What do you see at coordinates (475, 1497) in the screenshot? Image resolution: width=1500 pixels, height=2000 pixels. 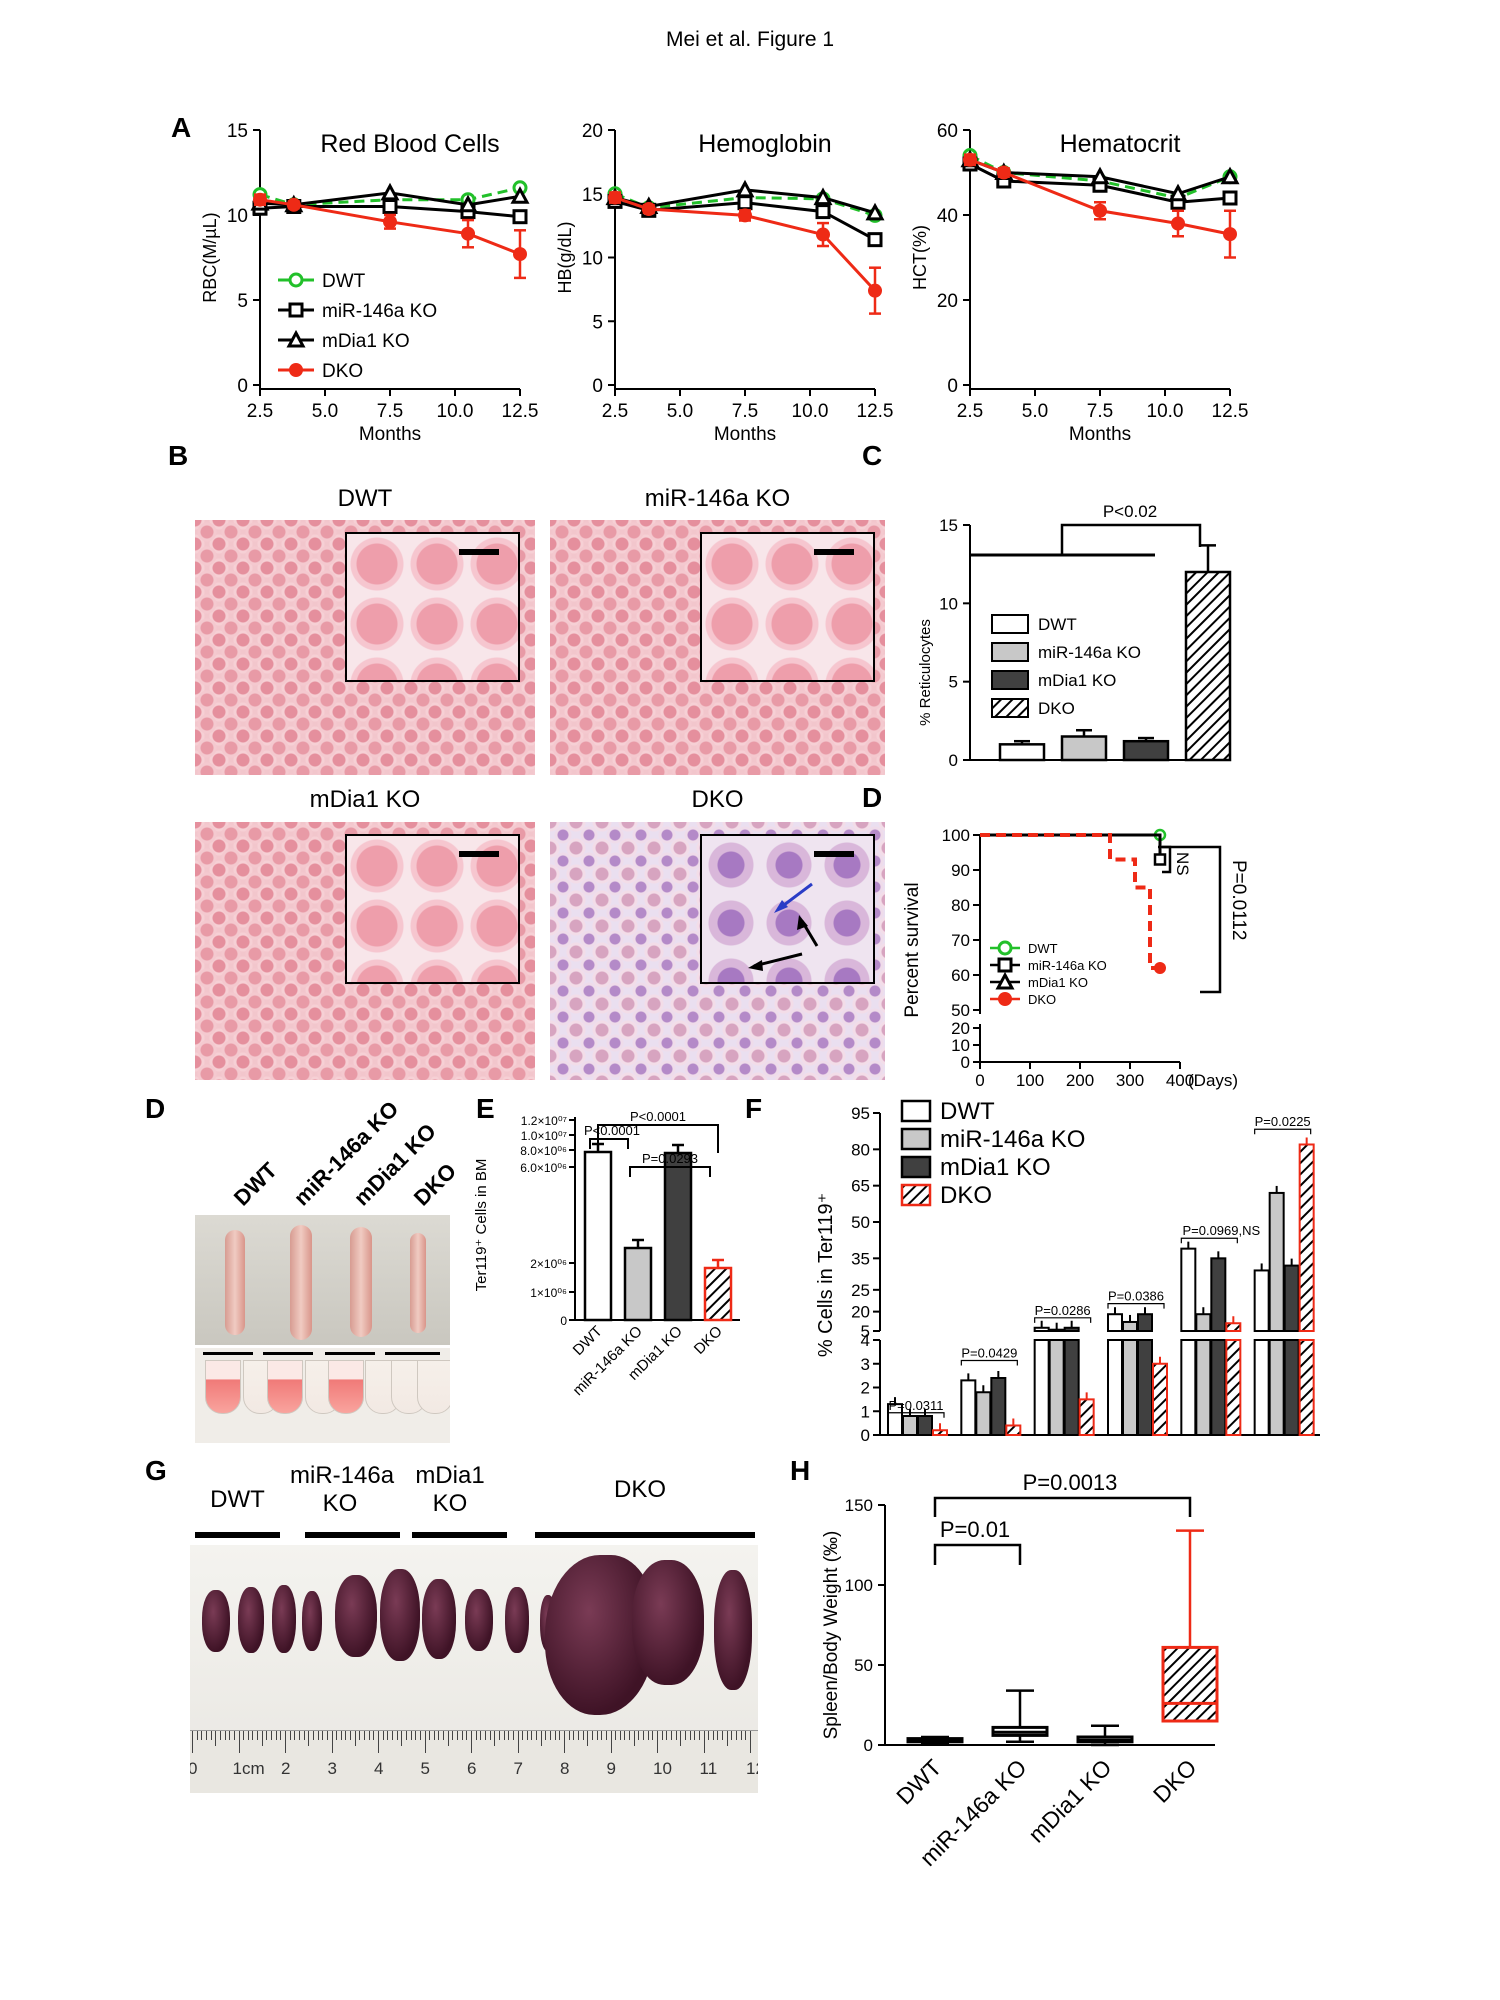 I see `spleen-group-labels: DWT miR-146a KO mDia1 KO DKO` at bounding box center [475, 1497].